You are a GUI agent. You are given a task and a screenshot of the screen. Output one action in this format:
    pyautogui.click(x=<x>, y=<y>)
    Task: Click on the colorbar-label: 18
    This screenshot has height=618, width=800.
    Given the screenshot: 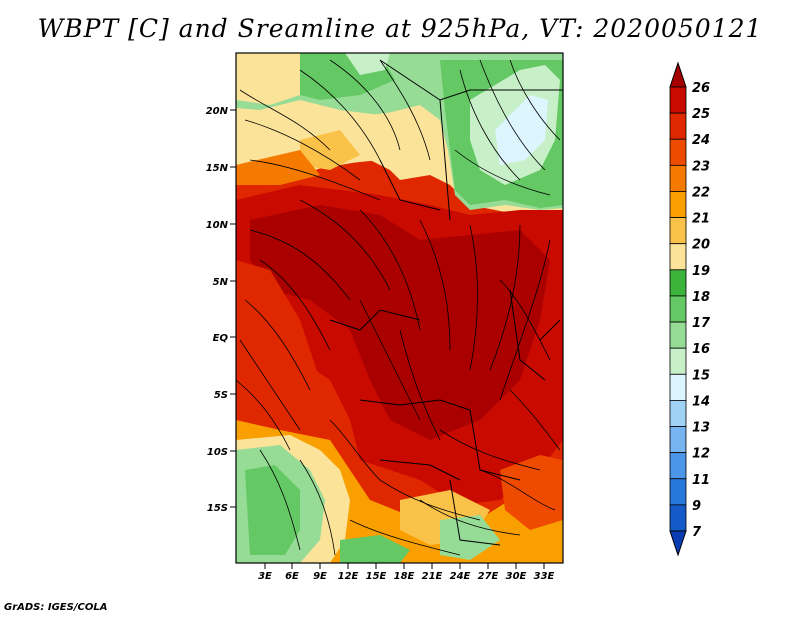 What is the action you would take?
    pyautogui.click(x=701, y=297)
    